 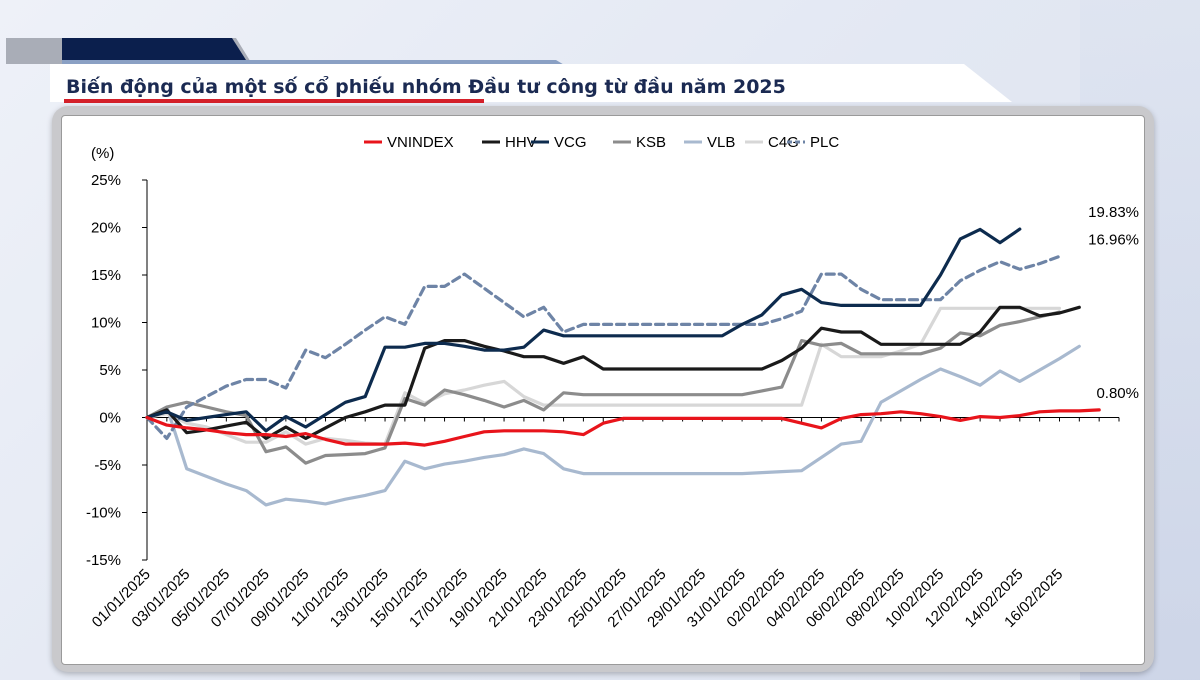 I want to click on banner-navy-tab, so click(x=154, y=49).